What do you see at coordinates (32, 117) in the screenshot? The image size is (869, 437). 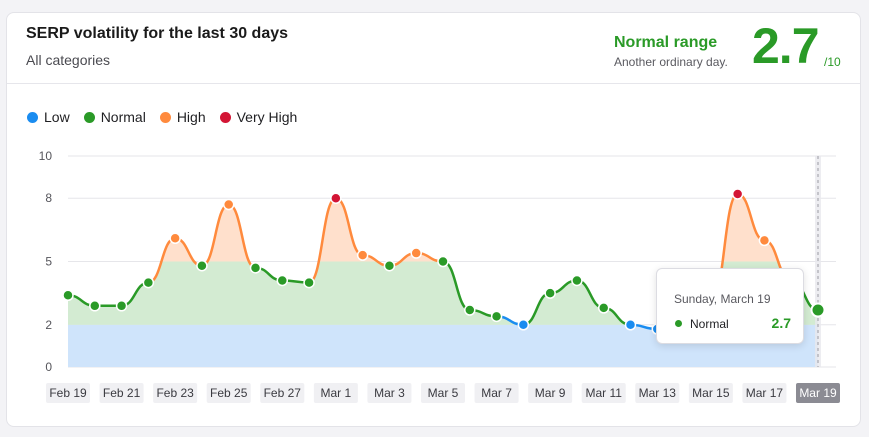 I see `legend-dot-low` at bounding box center [32, 117].